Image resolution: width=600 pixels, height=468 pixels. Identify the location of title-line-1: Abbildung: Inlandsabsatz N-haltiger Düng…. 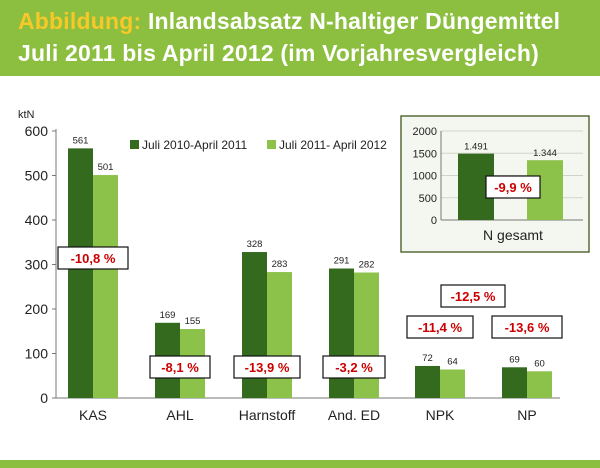
(289, 21).